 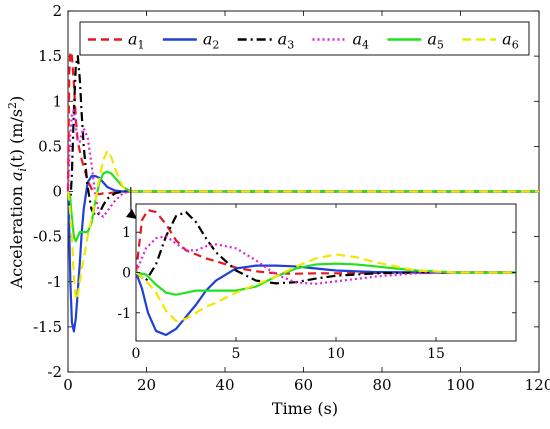 What do you see at coordinates (16, 99) in the screenshot?
I see `y-axis-label-suffix: )` at bounding box center [16, 99].